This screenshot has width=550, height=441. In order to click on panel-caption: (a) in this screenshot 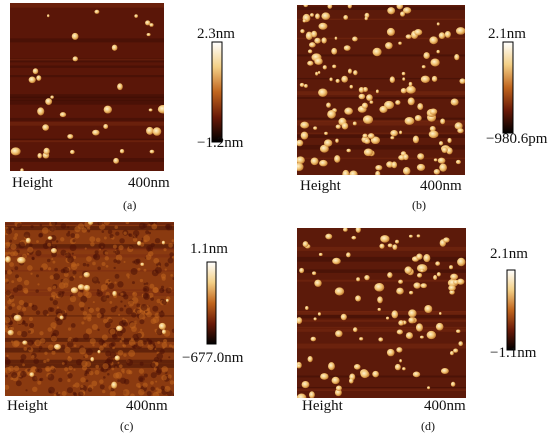, I will do `click(129, 205)`.